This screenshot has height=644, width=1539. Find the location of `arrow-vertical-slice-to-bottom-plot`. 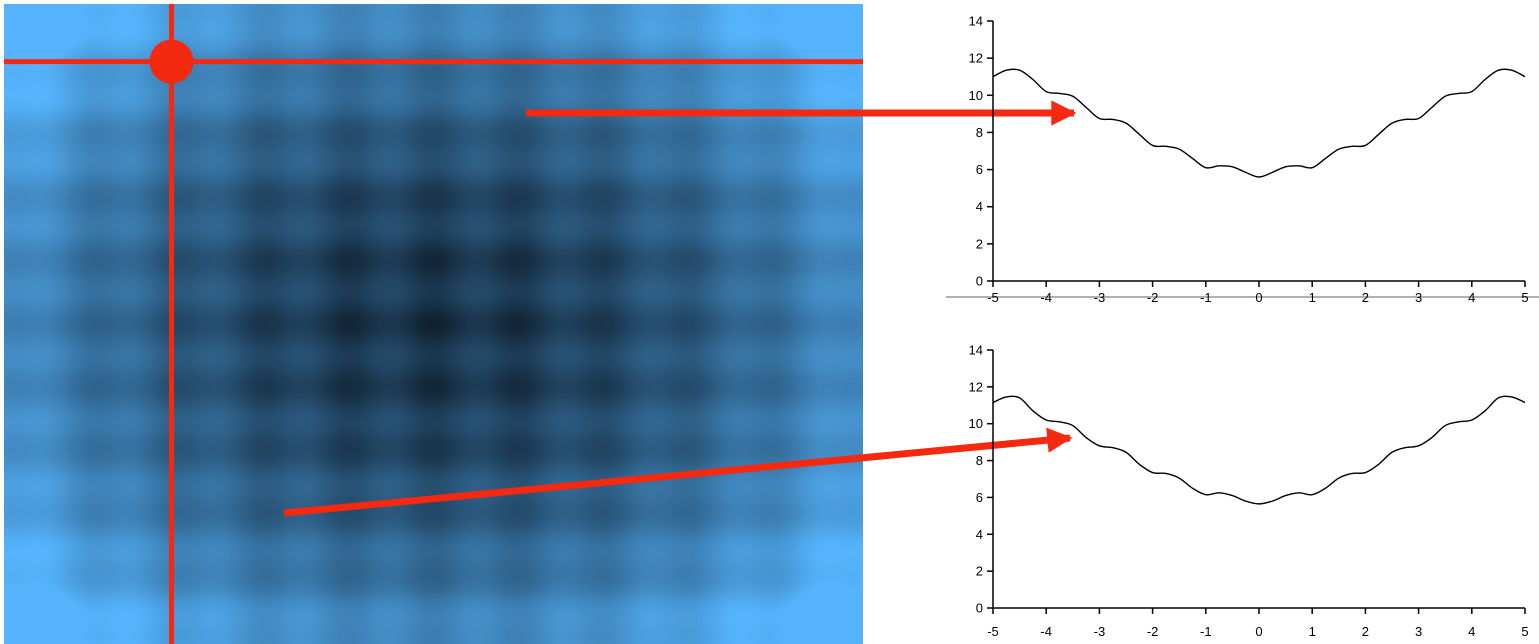

arrow-vertical-slice-to-bottom-plot is located at coordinates (678, 472).